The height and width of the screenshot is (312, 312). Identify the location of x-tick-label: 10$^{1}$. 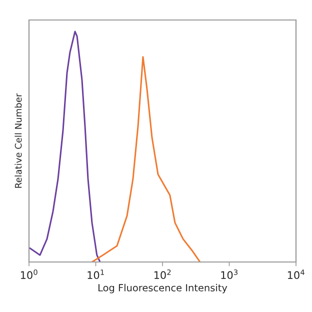
(96, 275).